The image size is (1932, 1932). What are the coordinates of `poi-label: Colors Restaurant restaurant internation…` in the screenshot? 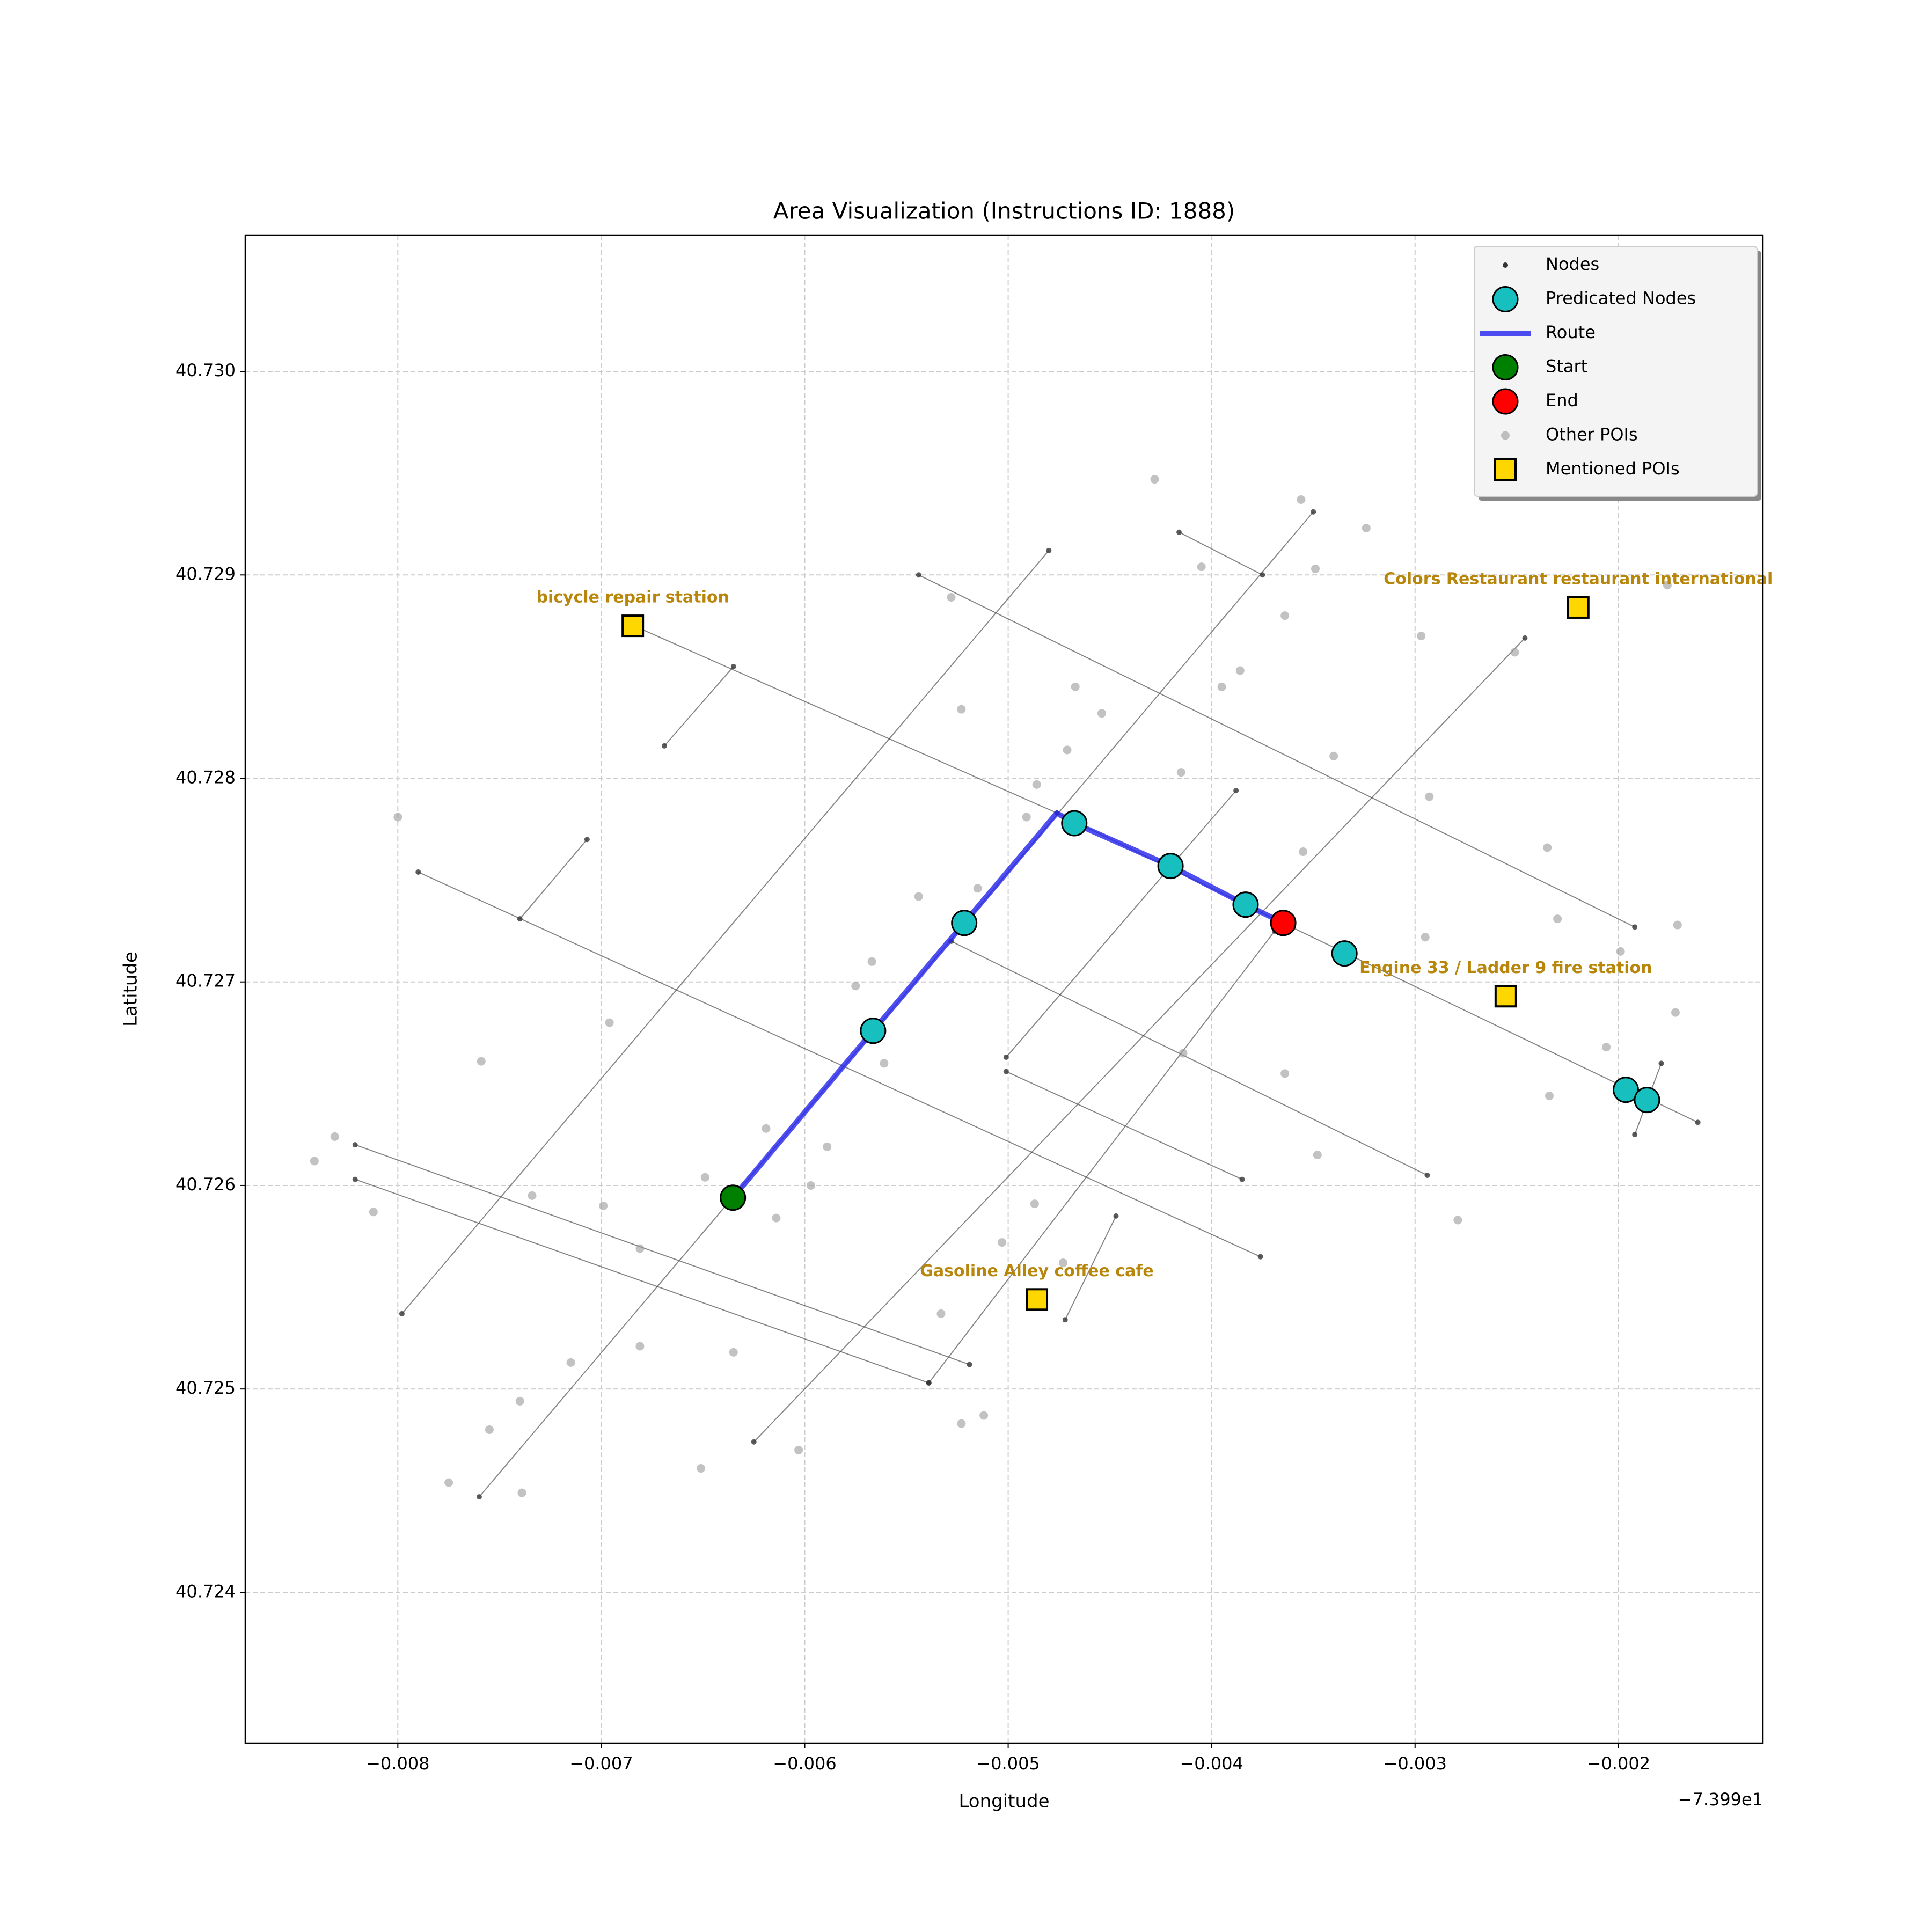 It's located at (1578, 578).